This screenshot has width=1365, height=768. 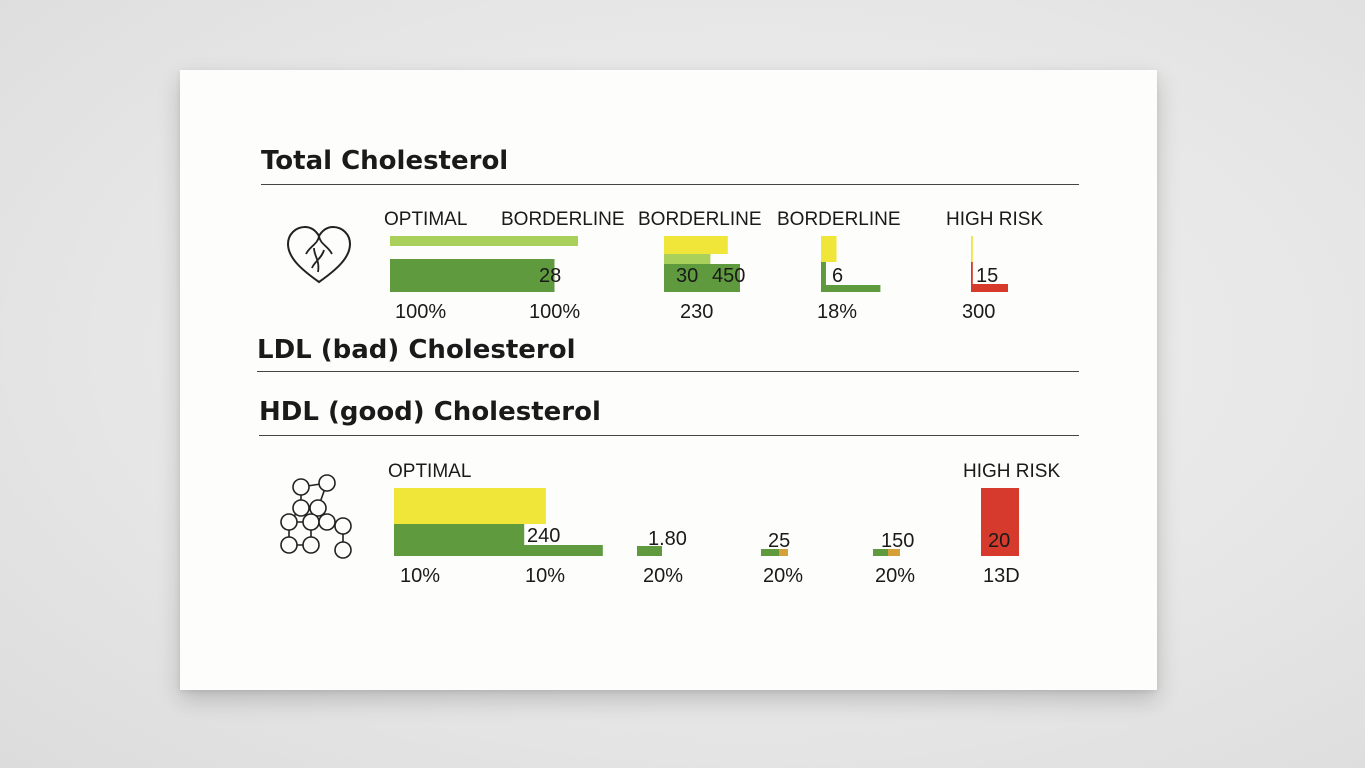 What do you see at coordinates (1001, 576) in the screenshot?
I see `percent-label: 13D` at bounding box center [1001, 576].